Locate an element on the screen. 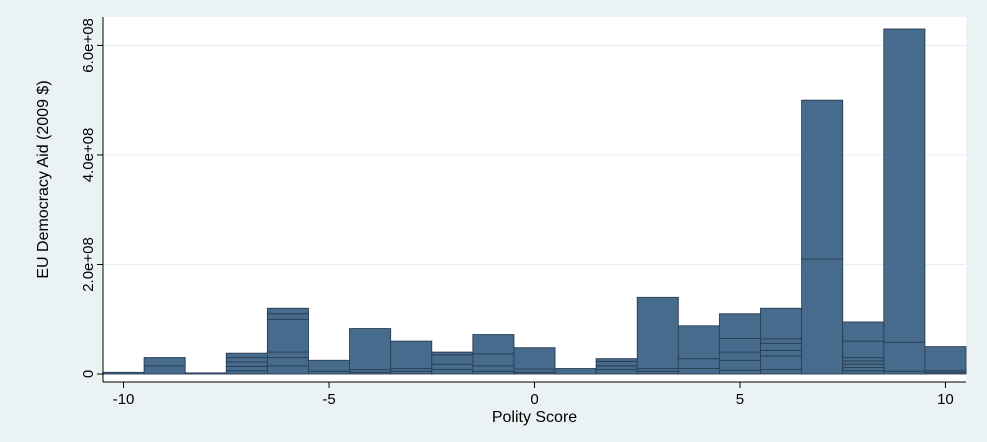 The width and height of the screenshot is (987, 442). x-tick-label: -5 is located at coordinates (328, 399).